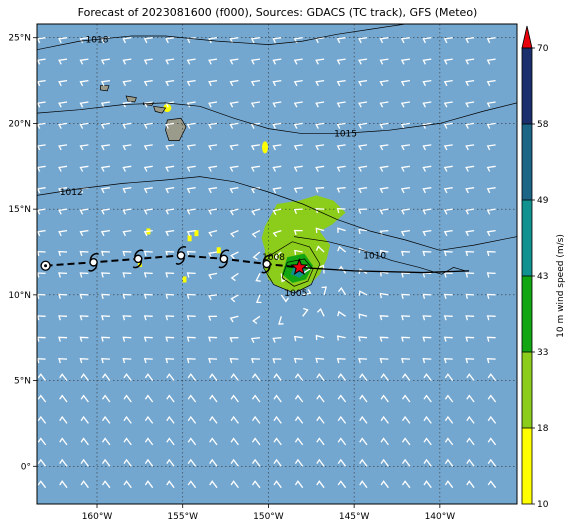 The width and height of the screenshot is (575, 528). What do you see at coordinates (19, 124) in the screenshot?
I see `y-tick-label: 20°N` at bounding box center [19, 124].